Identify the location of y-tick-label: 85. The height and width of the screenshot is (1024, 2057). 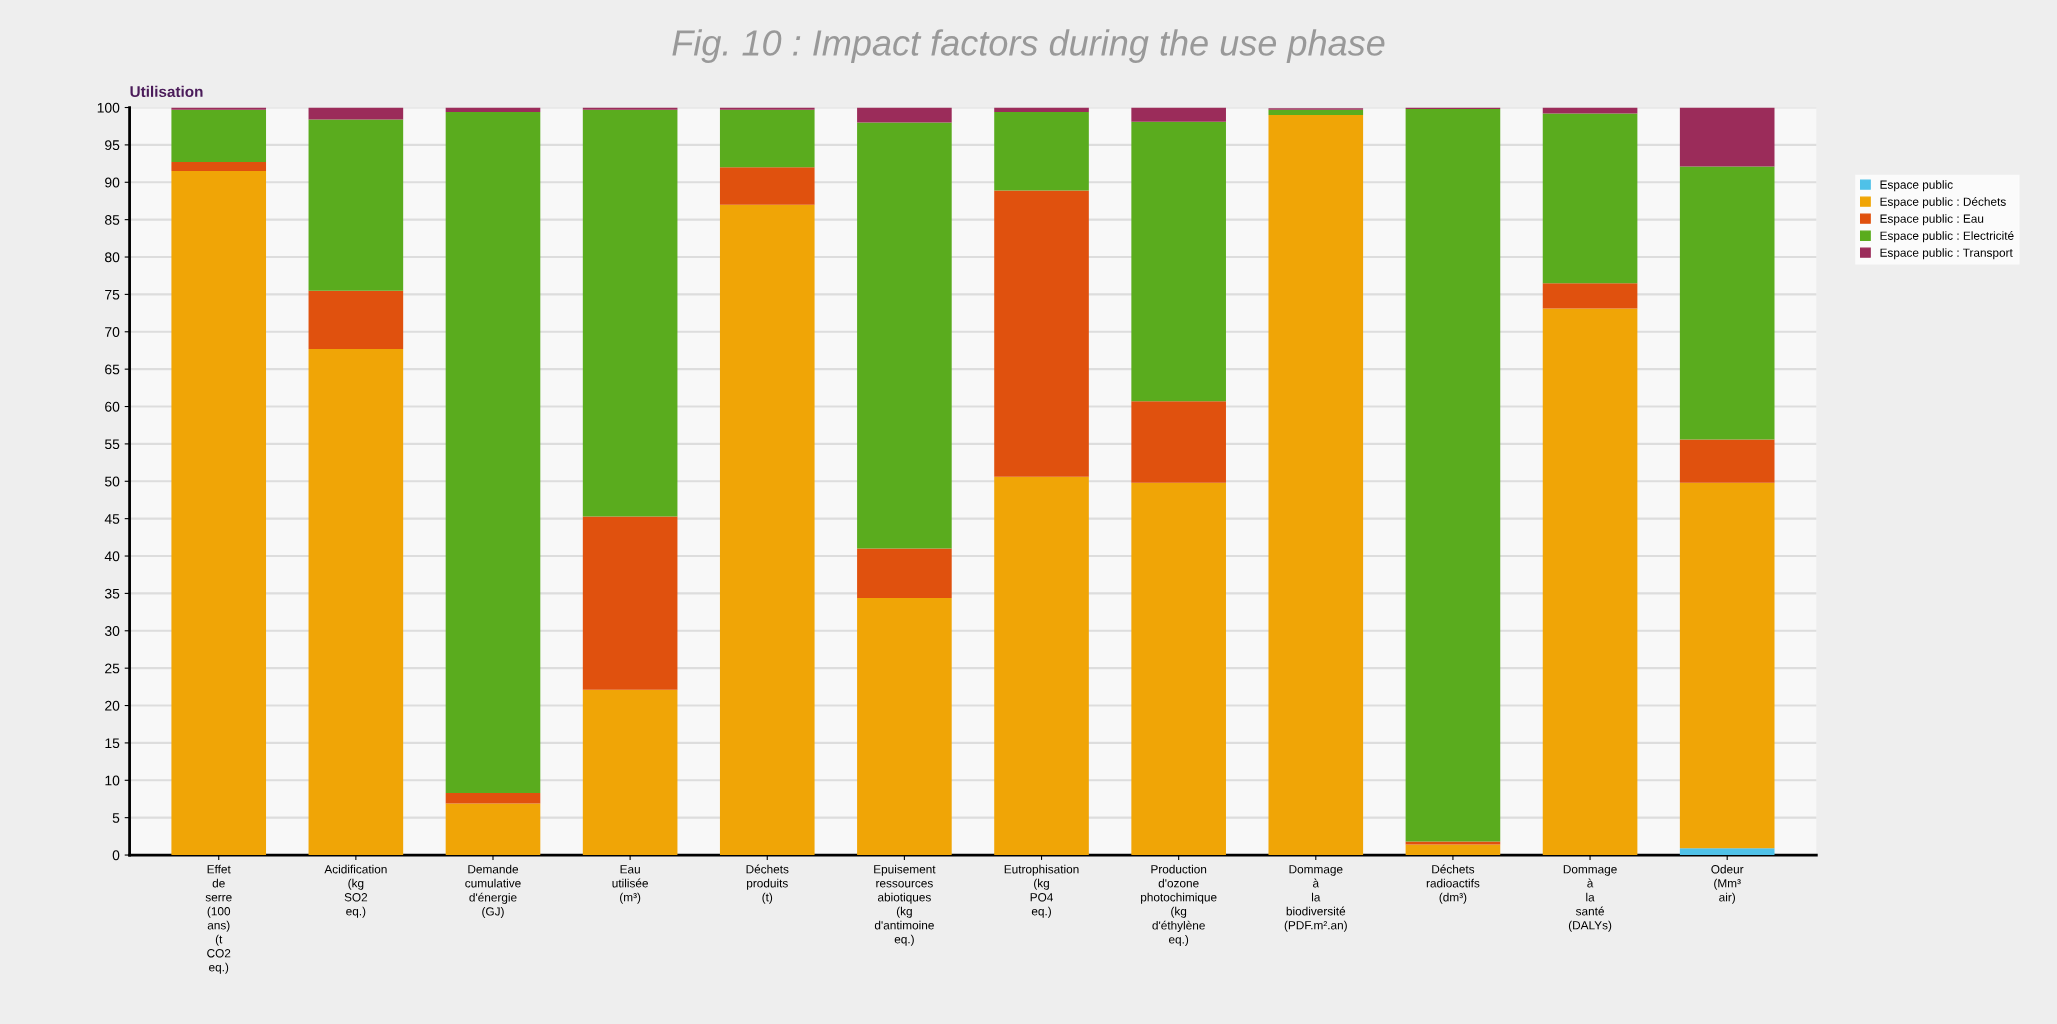
(112, 219).